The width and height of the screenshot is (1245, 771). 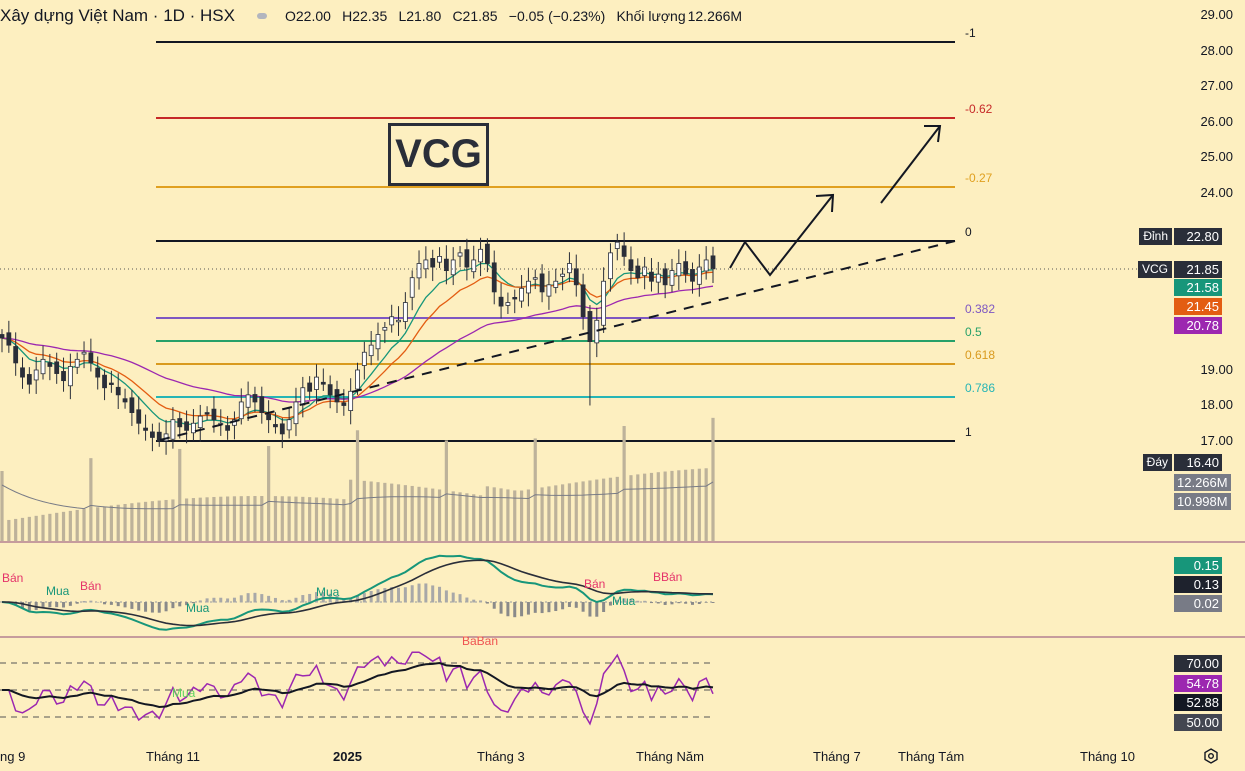 I want to click on price-tick-label: 17.00, so click(x=1216, y=440).